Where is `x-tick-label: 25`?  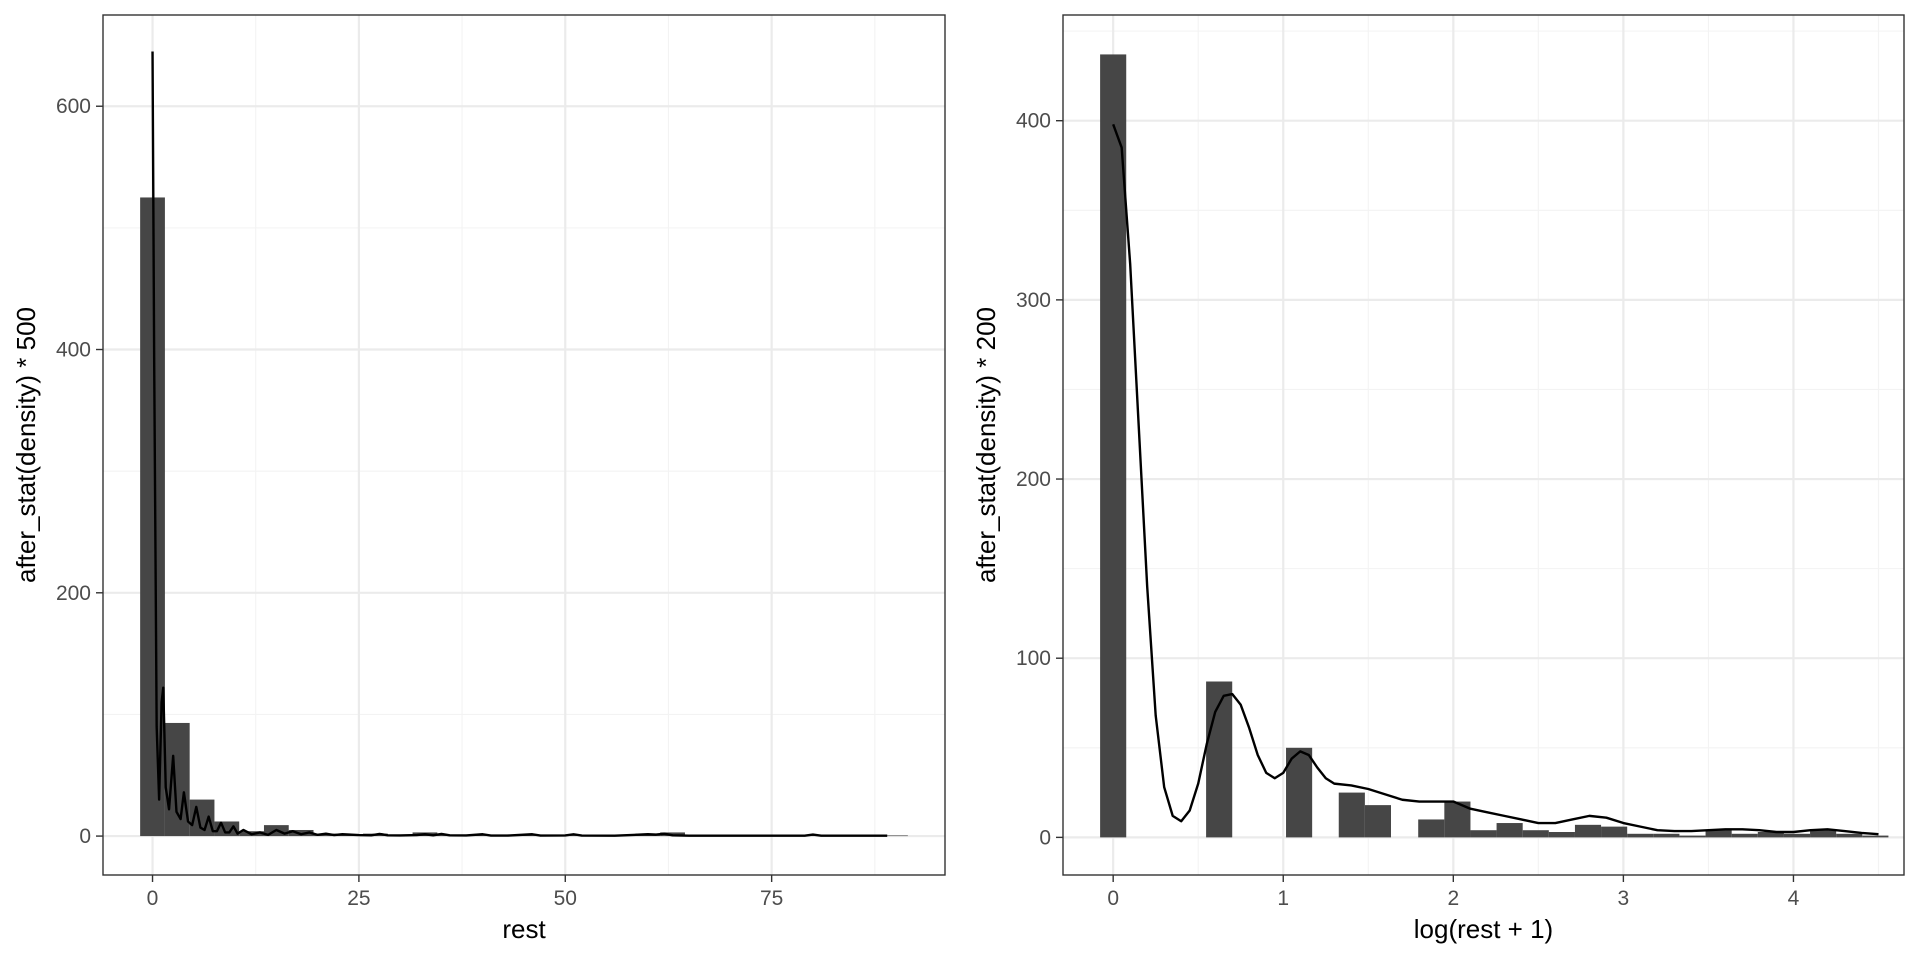
x-tick-label: 25 is located at coordinates (358, 898).